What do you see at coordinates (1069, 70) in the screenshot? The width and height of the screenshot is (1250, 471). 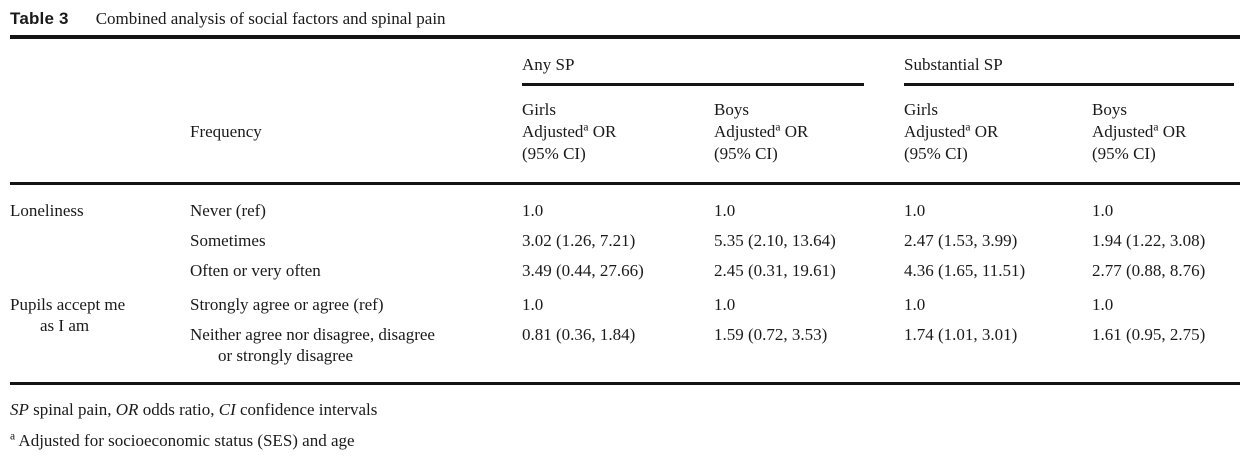 I see `substantial-sp-spanner: Substantial SP` at bounding box center [1069, 70].